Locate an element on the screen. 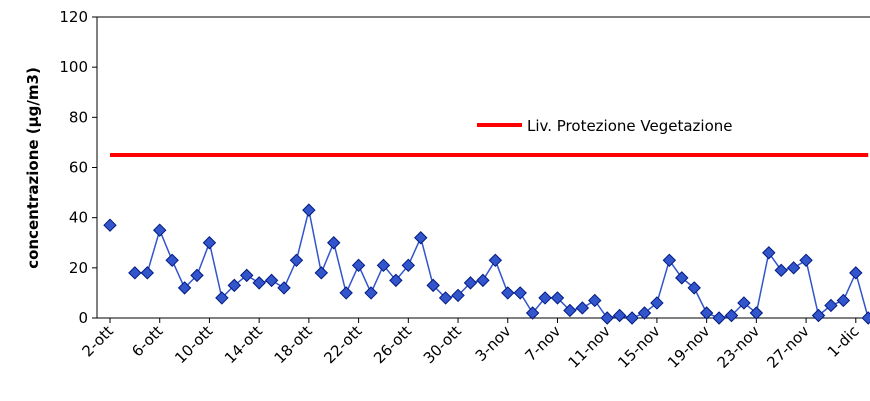 The height and width of the screenshot is (401, 870). x-tick-label: 19-nov is located at coordinates (689, 347).